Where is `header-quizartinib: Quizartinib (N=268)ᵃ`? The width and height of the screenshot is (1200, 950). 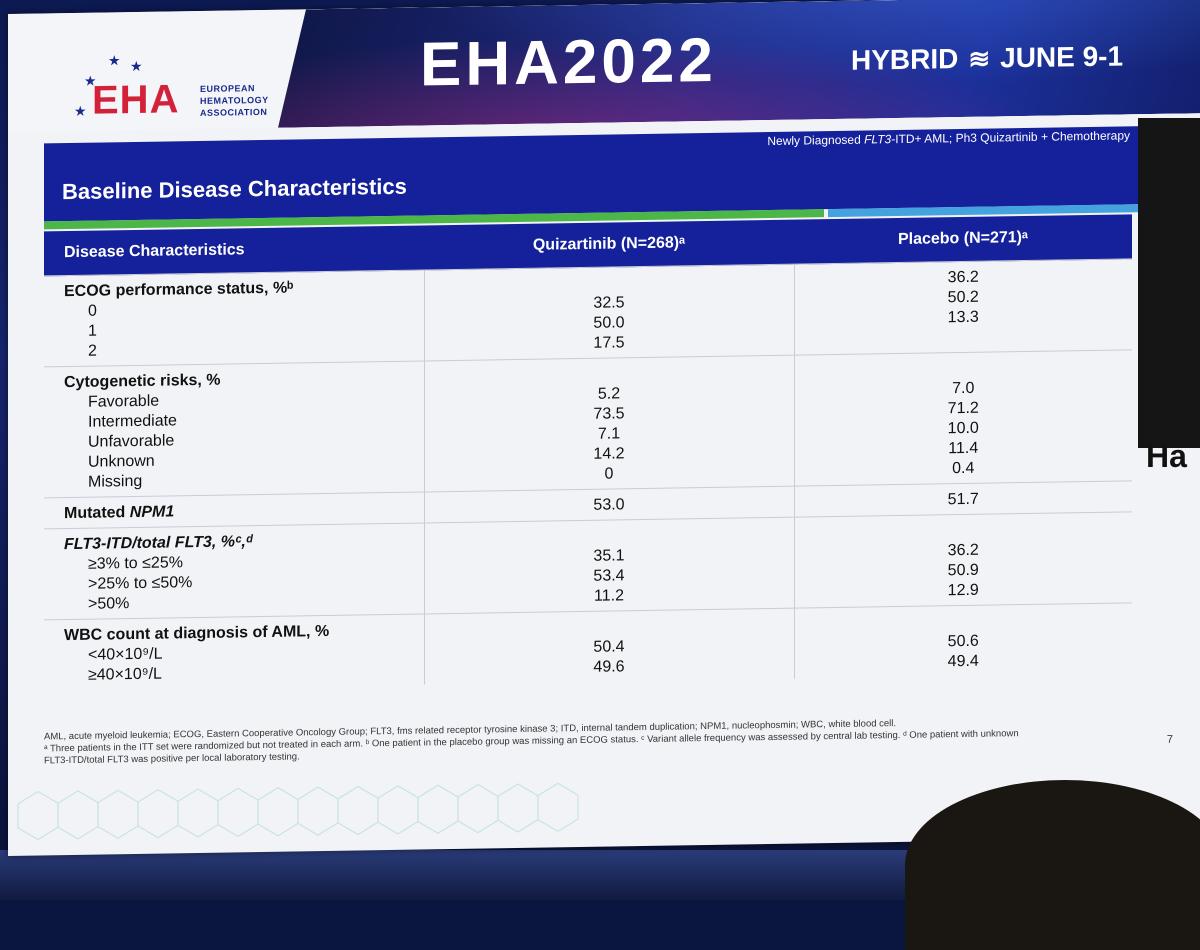 header-quizartinib: Quizartinib (N=268)ᵃ is located at coordinates (609, 244).